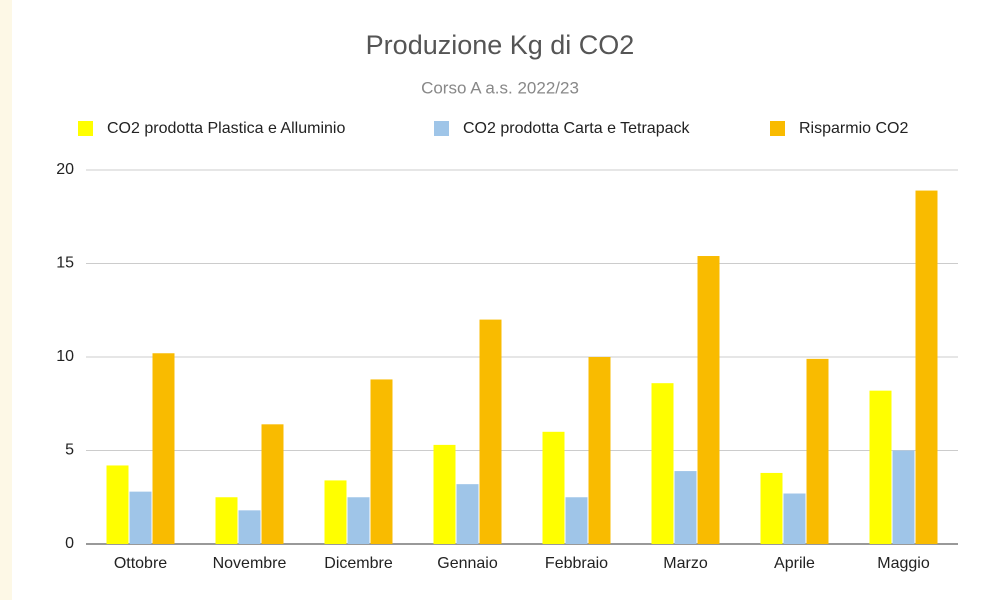 The image size is (988, 600). Describe the element at coordinates (65, 169) in the screenshot. I see `y-tick-label: 20` at that location.